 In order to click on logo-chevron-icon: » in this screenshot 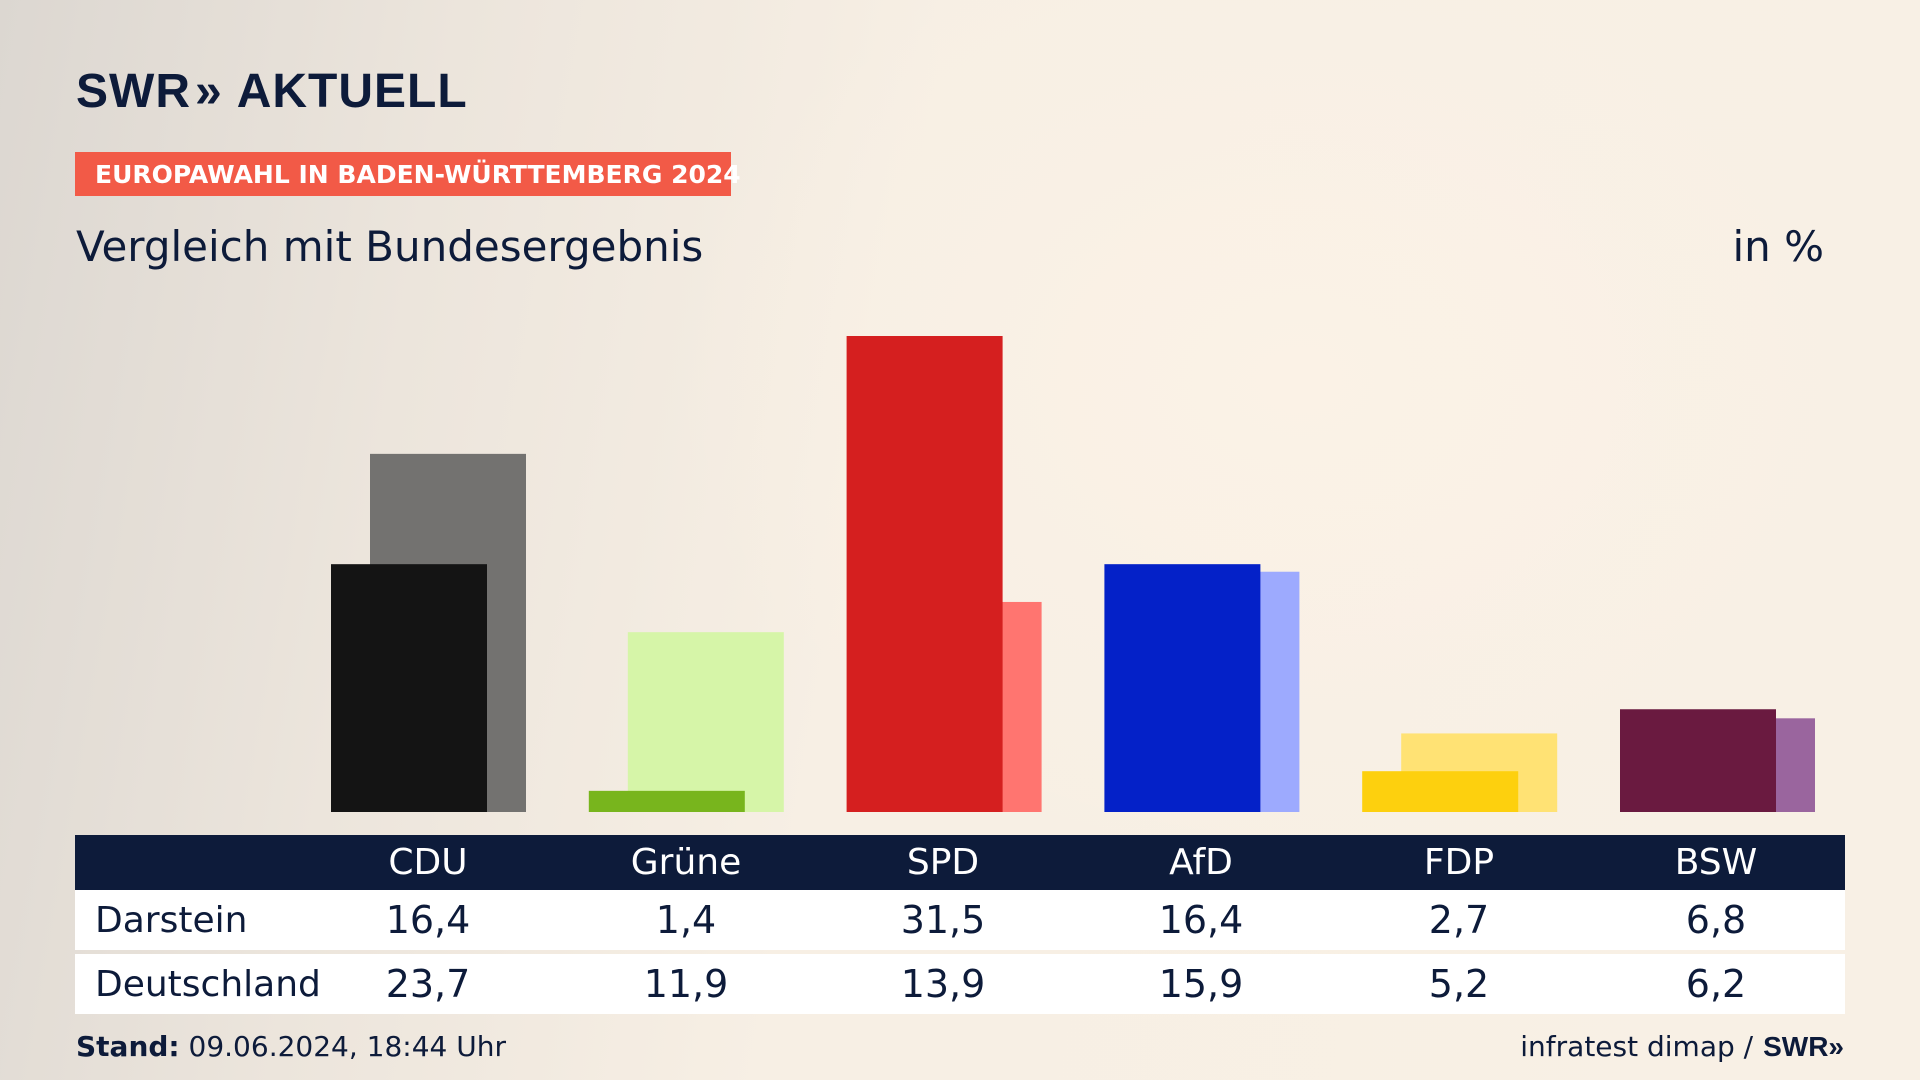, I will do `click(208, 91)`.